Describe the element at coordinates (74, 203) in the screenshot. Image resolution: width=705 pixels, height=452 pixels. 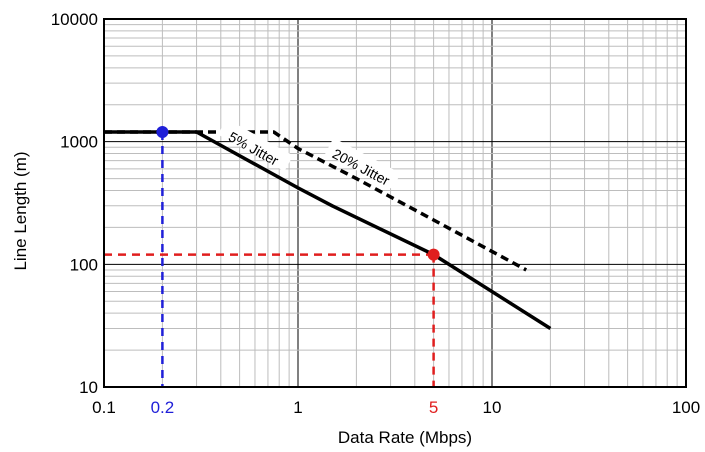
I see `y-tick-labels: 10 100 1000 10000` at that location.